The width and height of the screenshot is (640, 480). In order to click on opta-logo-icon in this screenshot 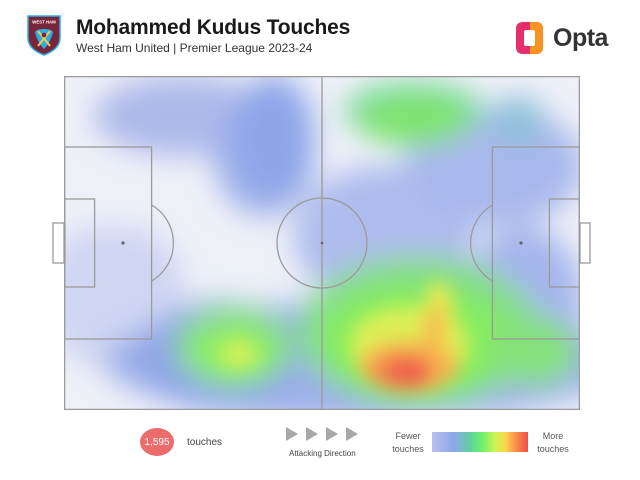, I will do `click(529, 38)`.